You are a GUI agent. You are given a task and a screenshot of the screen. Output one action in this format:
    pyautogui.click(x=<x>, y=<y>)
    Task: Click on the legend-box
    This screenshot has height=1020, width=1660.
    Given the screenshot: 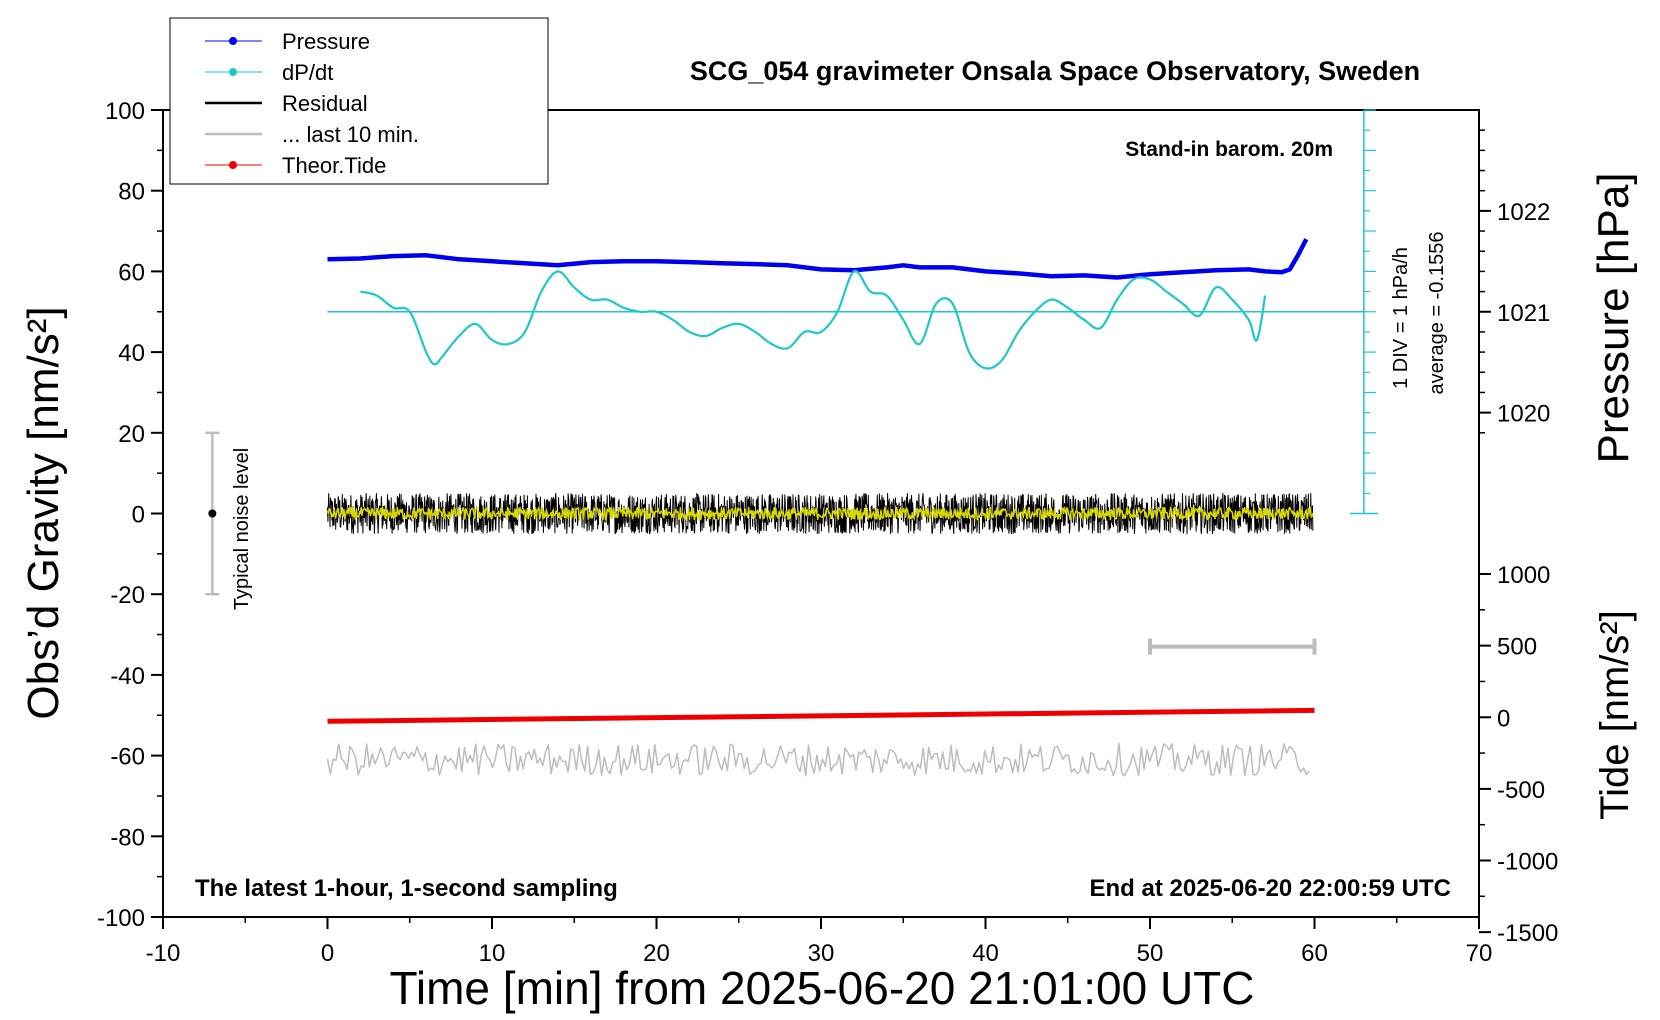 What is the action you would take?
    pyautogui.click(x=359, y=101)
    